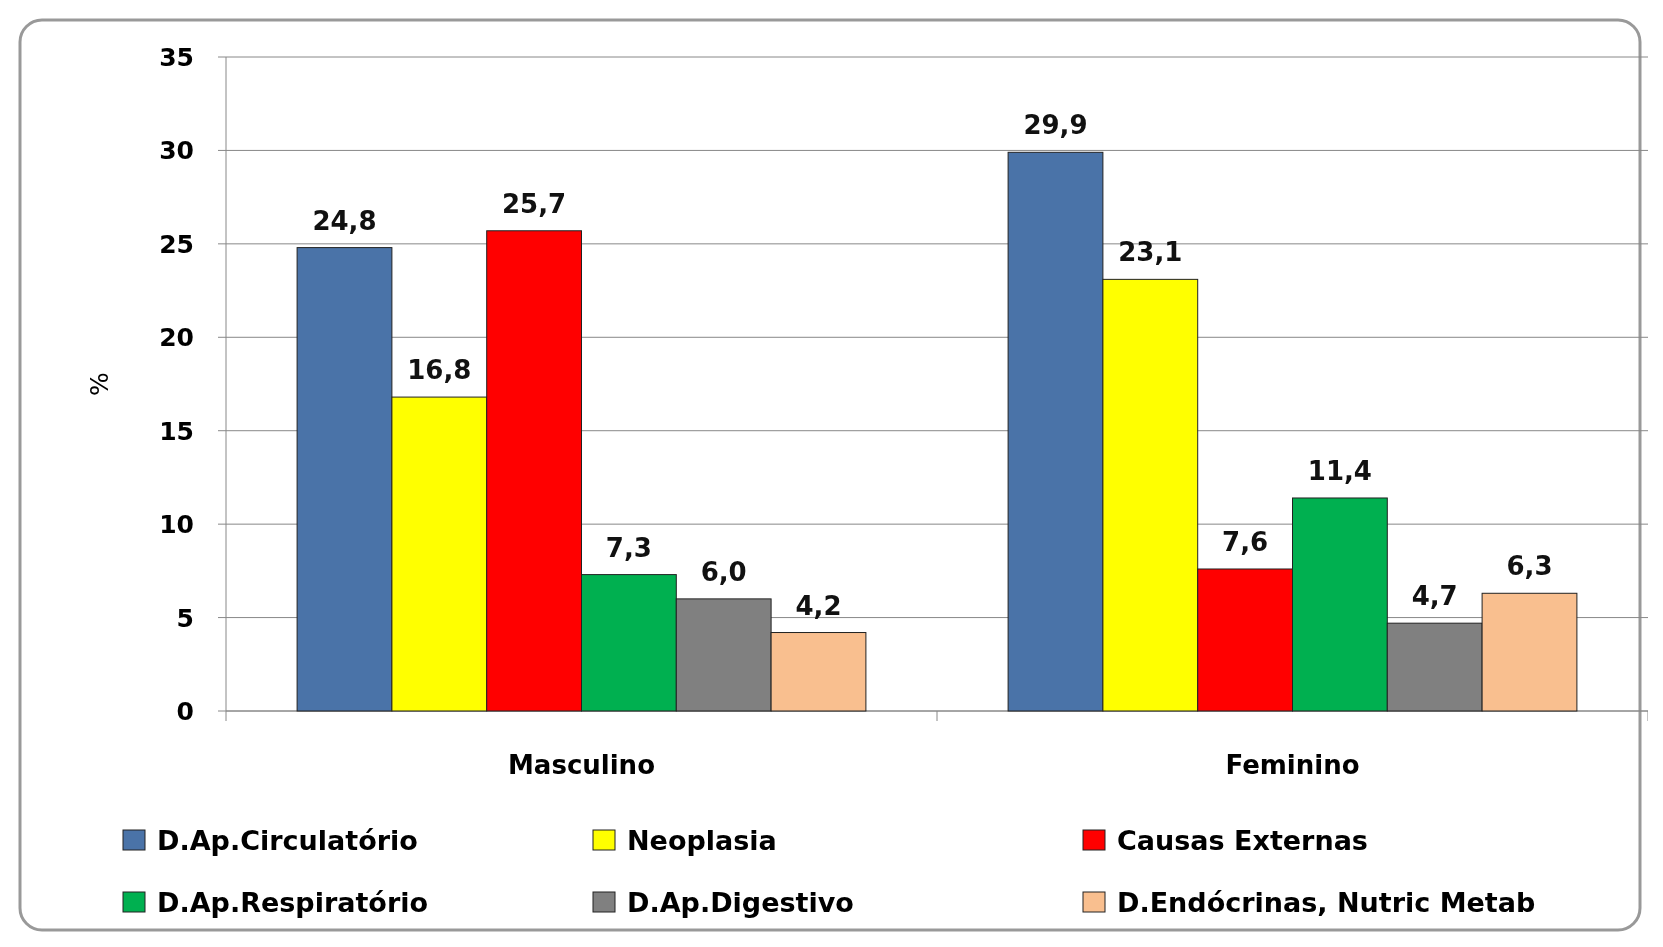 This screenshot has width=1663, height=947. Describe the element at coordinates (176, 525) in the screenshot. I see `y-tick-label: 10` at that location.